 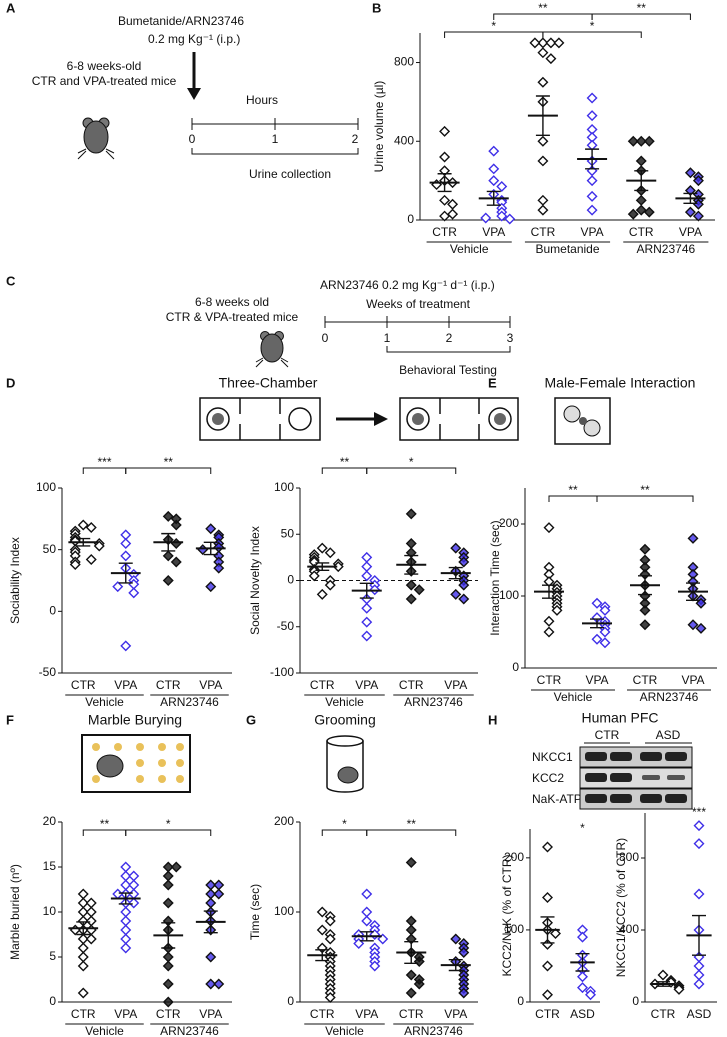 I want to click on significance-label: *, so click(x=493, y=26).